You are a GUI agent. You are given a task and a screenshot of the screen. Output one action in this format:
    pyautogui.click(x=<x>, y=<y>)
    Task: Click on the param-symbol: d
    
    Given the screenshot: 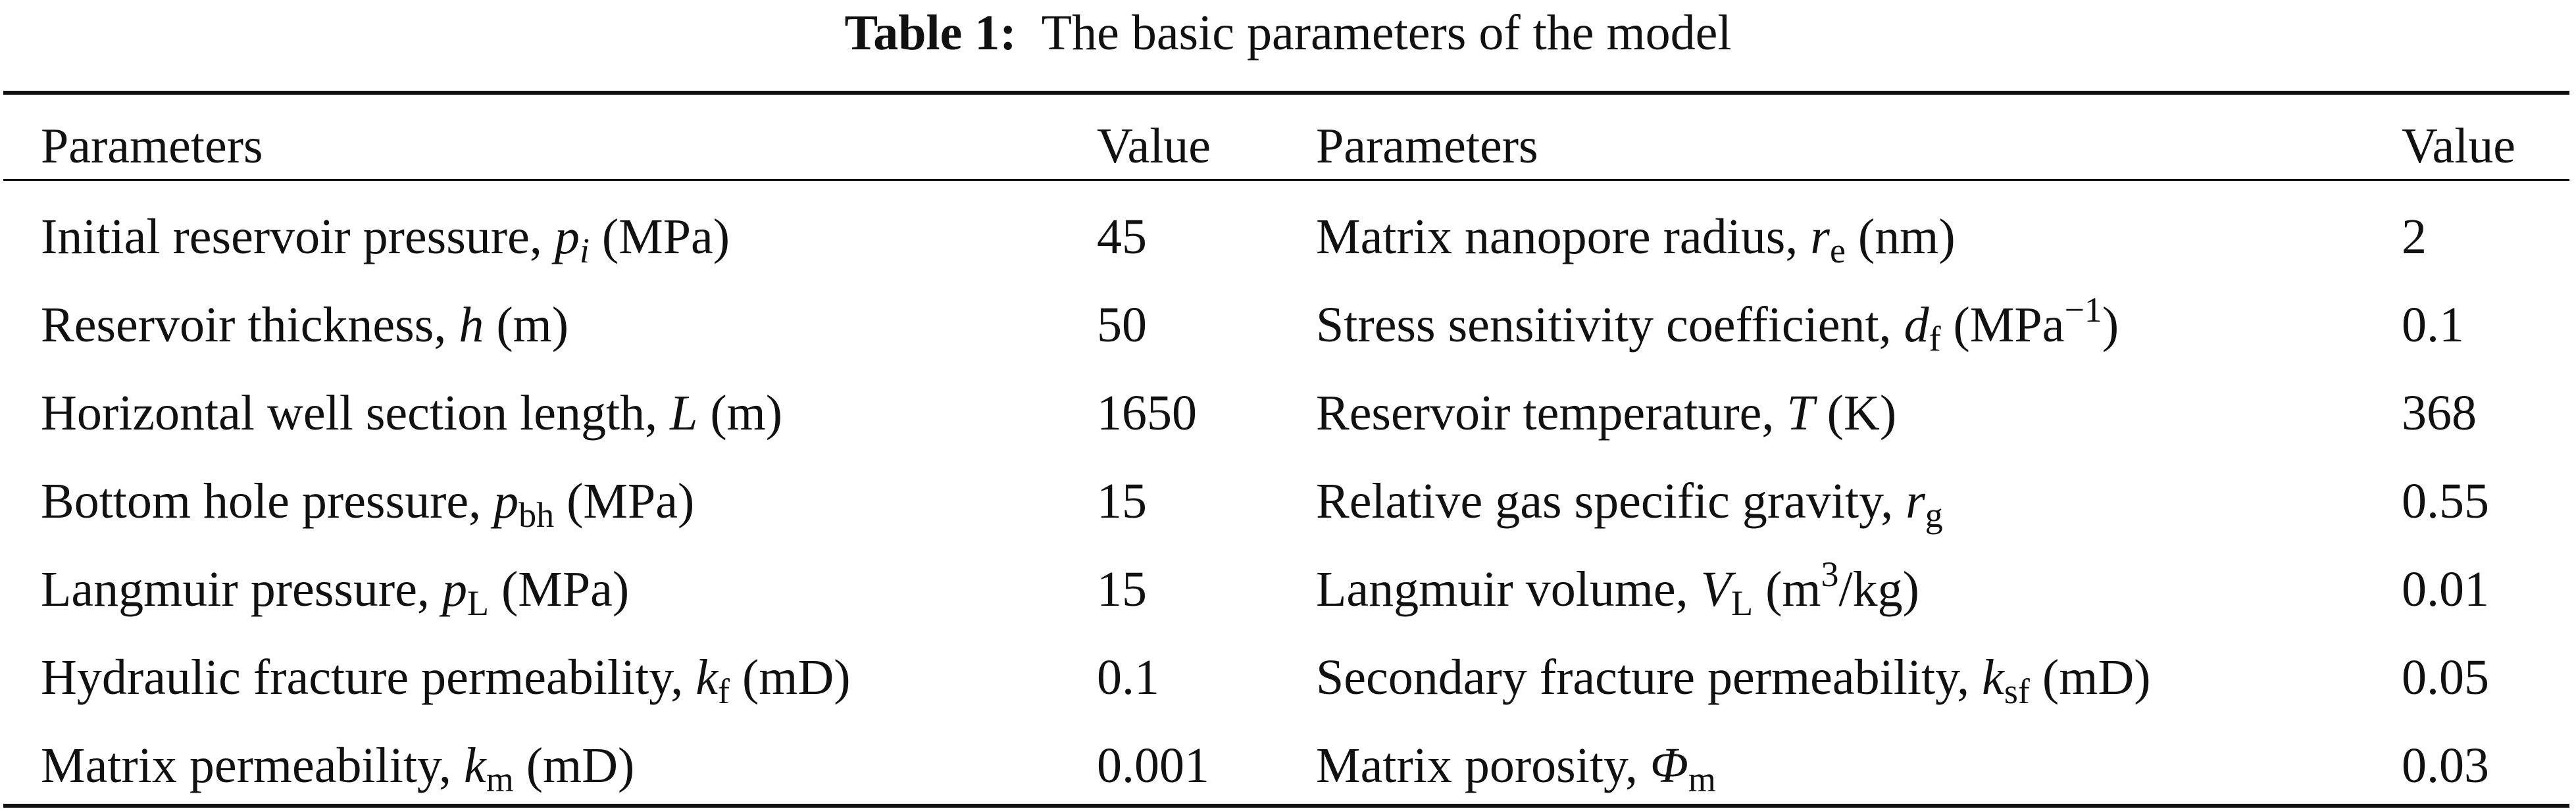 What is the action you would take?
    pyautogui.click(x=1917, y=325)
    